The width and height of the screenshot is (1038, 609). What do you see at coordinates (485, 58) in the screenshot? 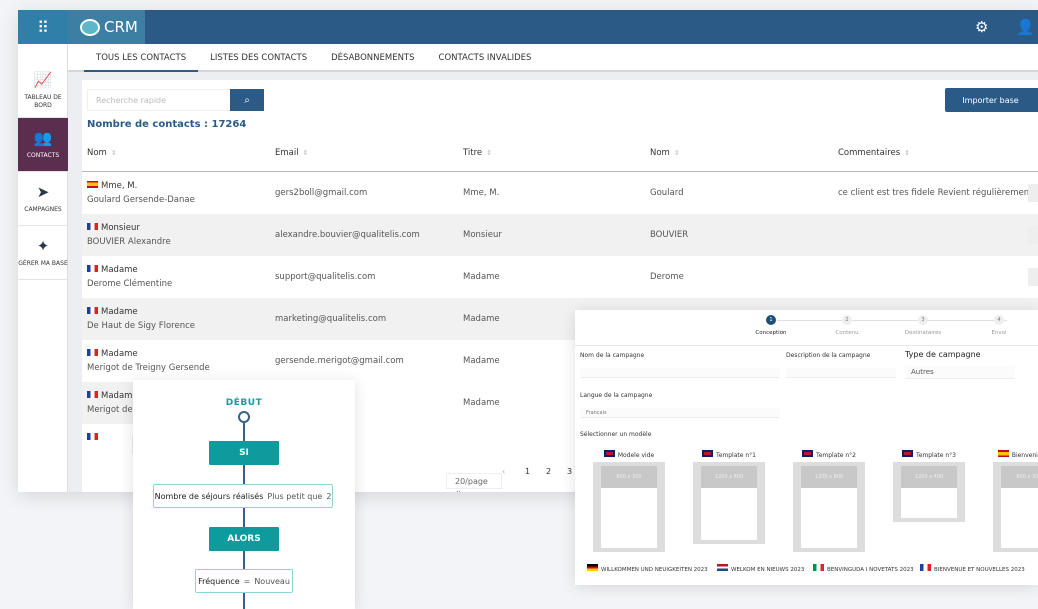
I see `tab-invalid-contacts: CONTACTS INVALIDES` at bounding box center [485, 58].